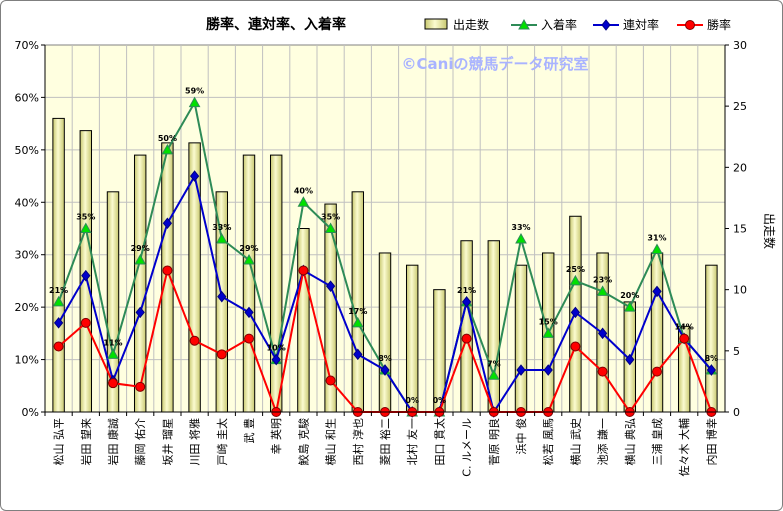 This screenshot has width=783, height=511. Describe the element at coordinates (357, 311) in the screenshot. I see `data-label: 17%` at that location.